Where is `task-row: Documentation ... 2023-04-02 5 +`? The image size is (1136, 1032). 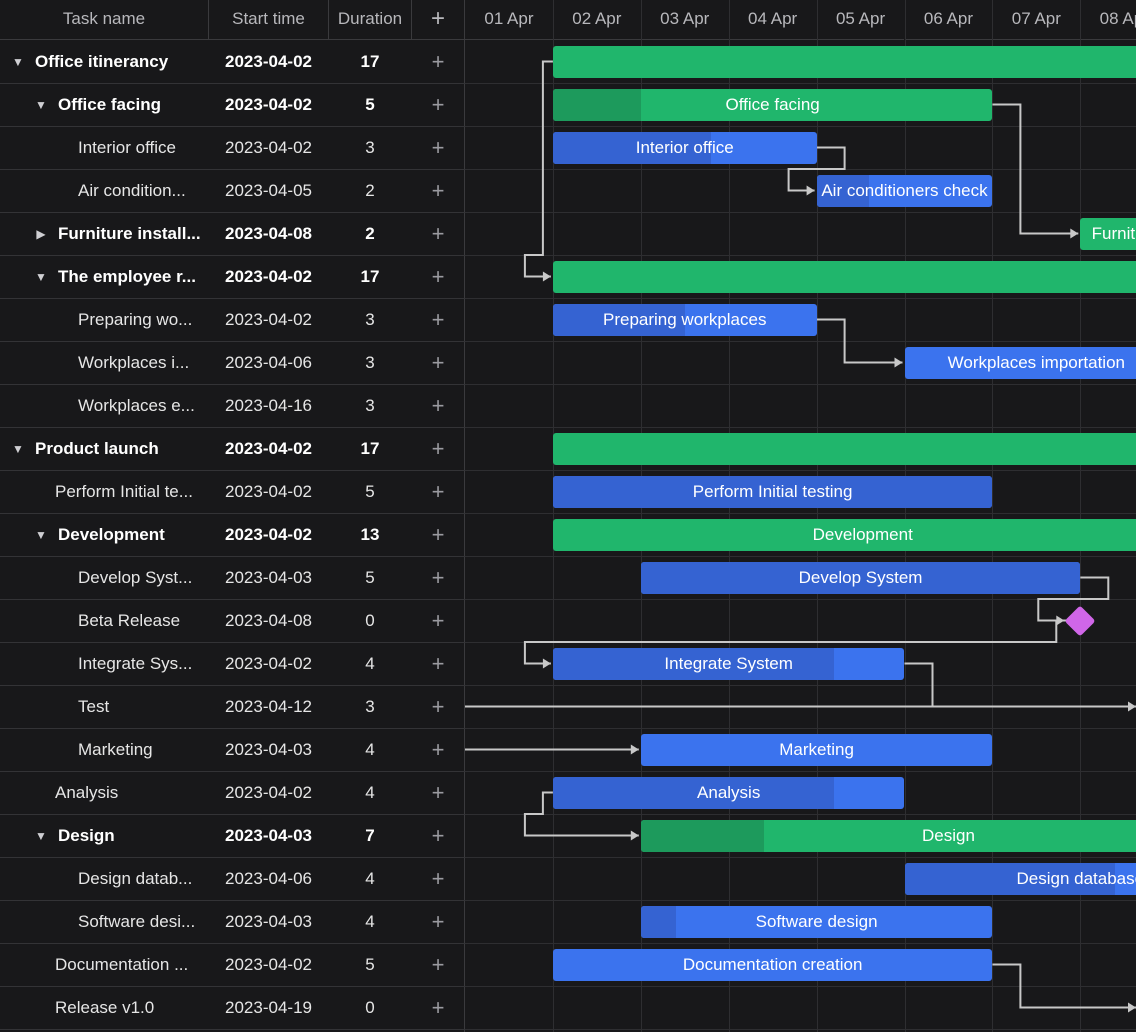 task-row: Documentation ... 2023-04-02 5 + is located at coordinates (232, 965).